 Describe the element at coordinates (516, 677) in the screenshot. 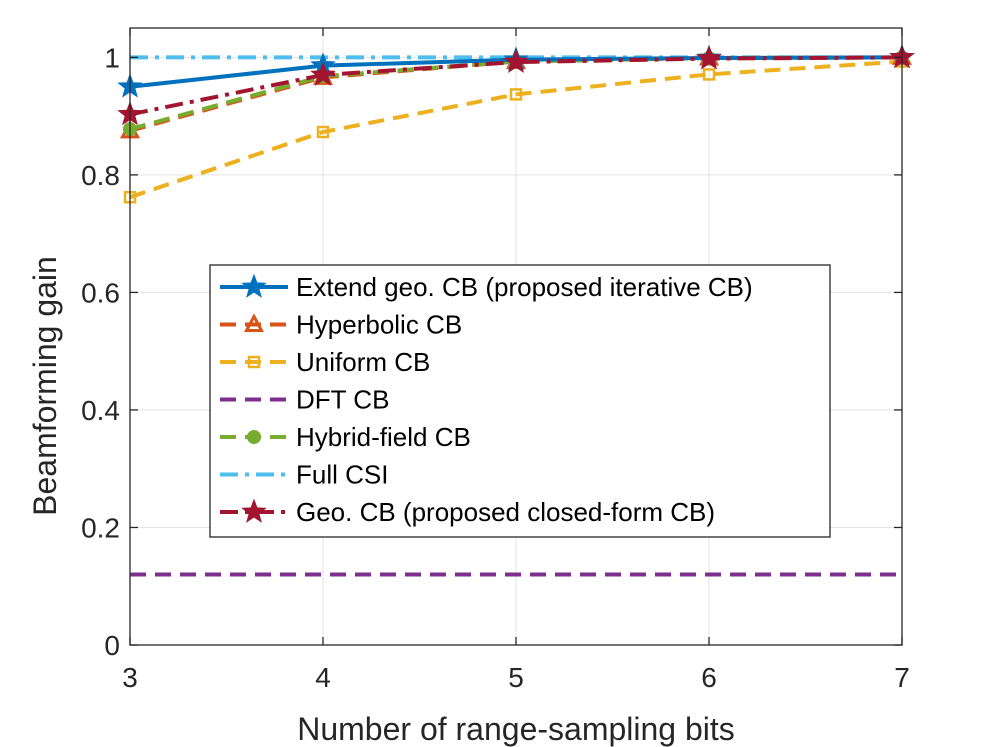

I see `x-tick-label: 5` at that location.